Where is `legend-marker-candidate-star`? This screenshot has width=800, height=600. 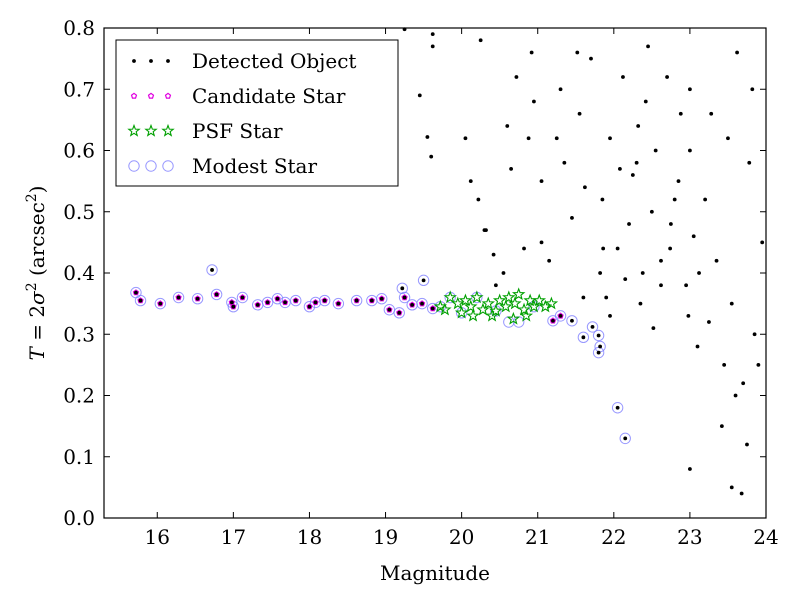 legend-marker-candidate-star is located at coordinates (151, 95).